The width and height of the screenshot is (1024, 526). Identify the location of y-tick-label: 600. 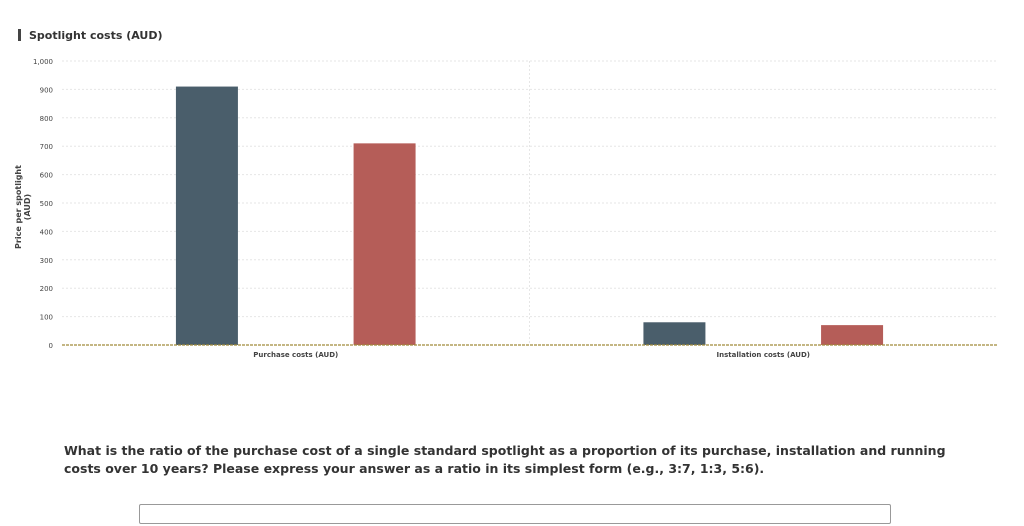
(46, 176).